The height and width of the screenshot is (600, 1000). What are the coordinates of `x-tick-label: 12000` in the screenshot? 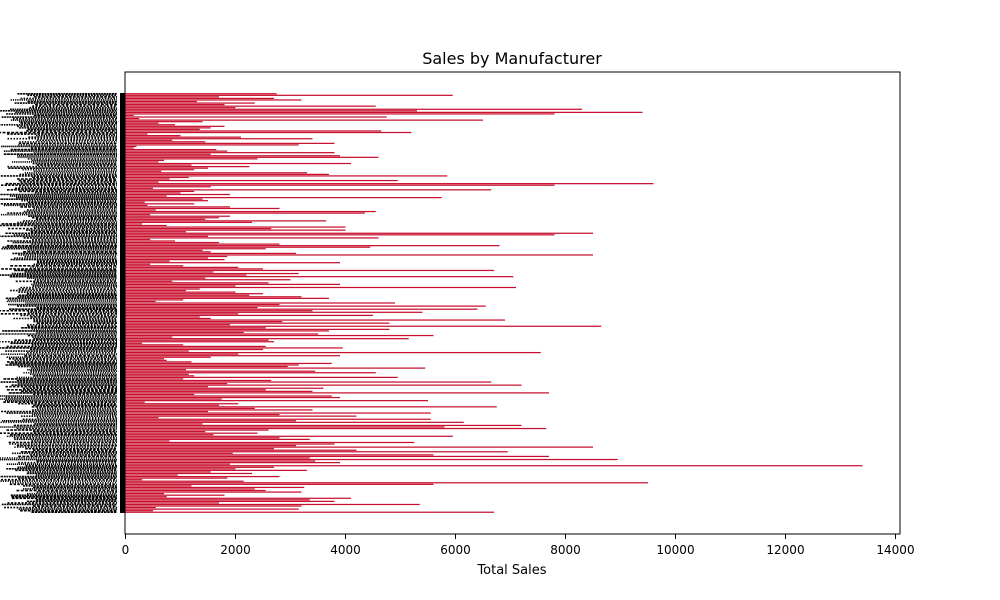 It's located at (785, 550).